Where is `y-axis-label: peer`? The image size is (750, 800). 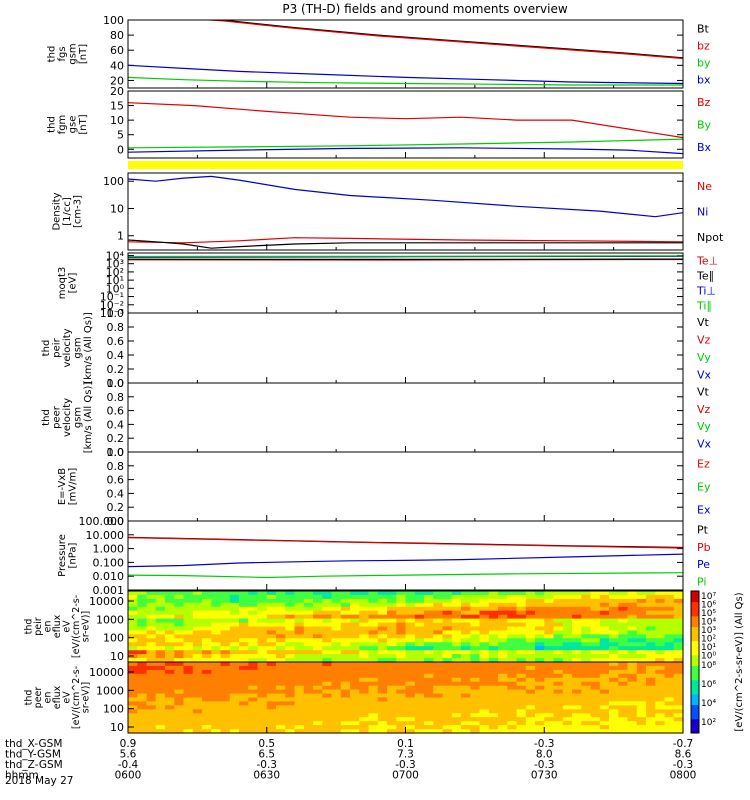 y-axis-label: peer is located at coordinates (38, 698).